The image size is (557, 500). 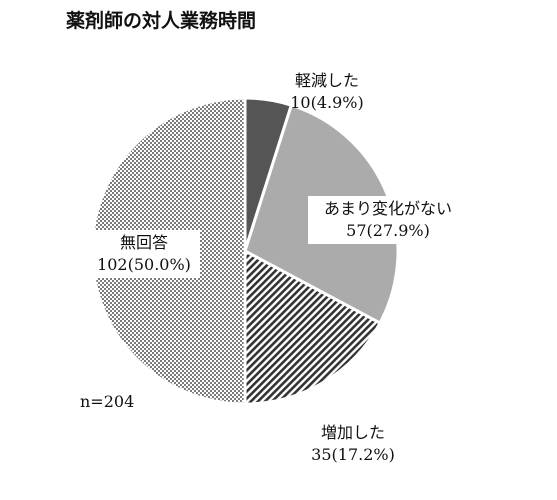 What do you see at coordinates (388, 220) in the screenshot?
I see `slice-label-no-change: あまり変化がない 57(27.9%)` at bounding box center [388, 220].